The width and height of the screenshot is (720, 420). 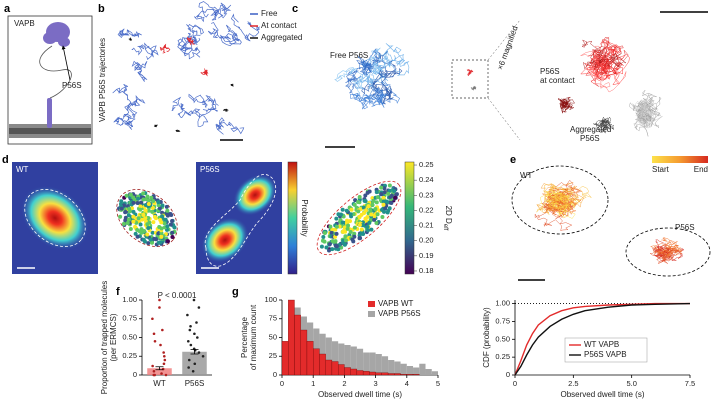 I want to click on arrow, so click(x=66, y=63).